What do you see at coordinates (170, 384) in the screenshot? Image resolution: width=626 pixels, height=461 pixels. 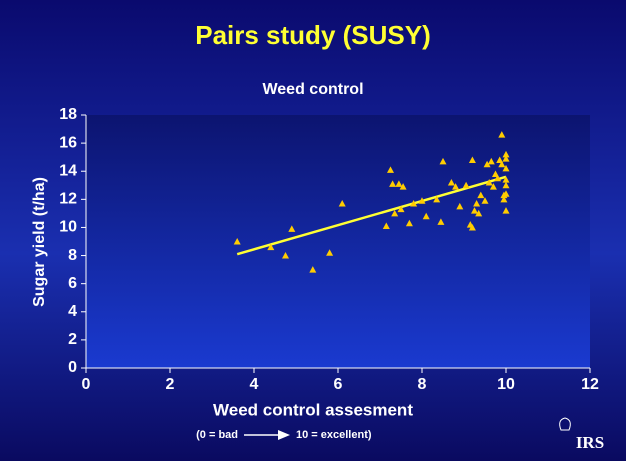 I see `x-tick-label: 2` at bounding box center [170, 384].